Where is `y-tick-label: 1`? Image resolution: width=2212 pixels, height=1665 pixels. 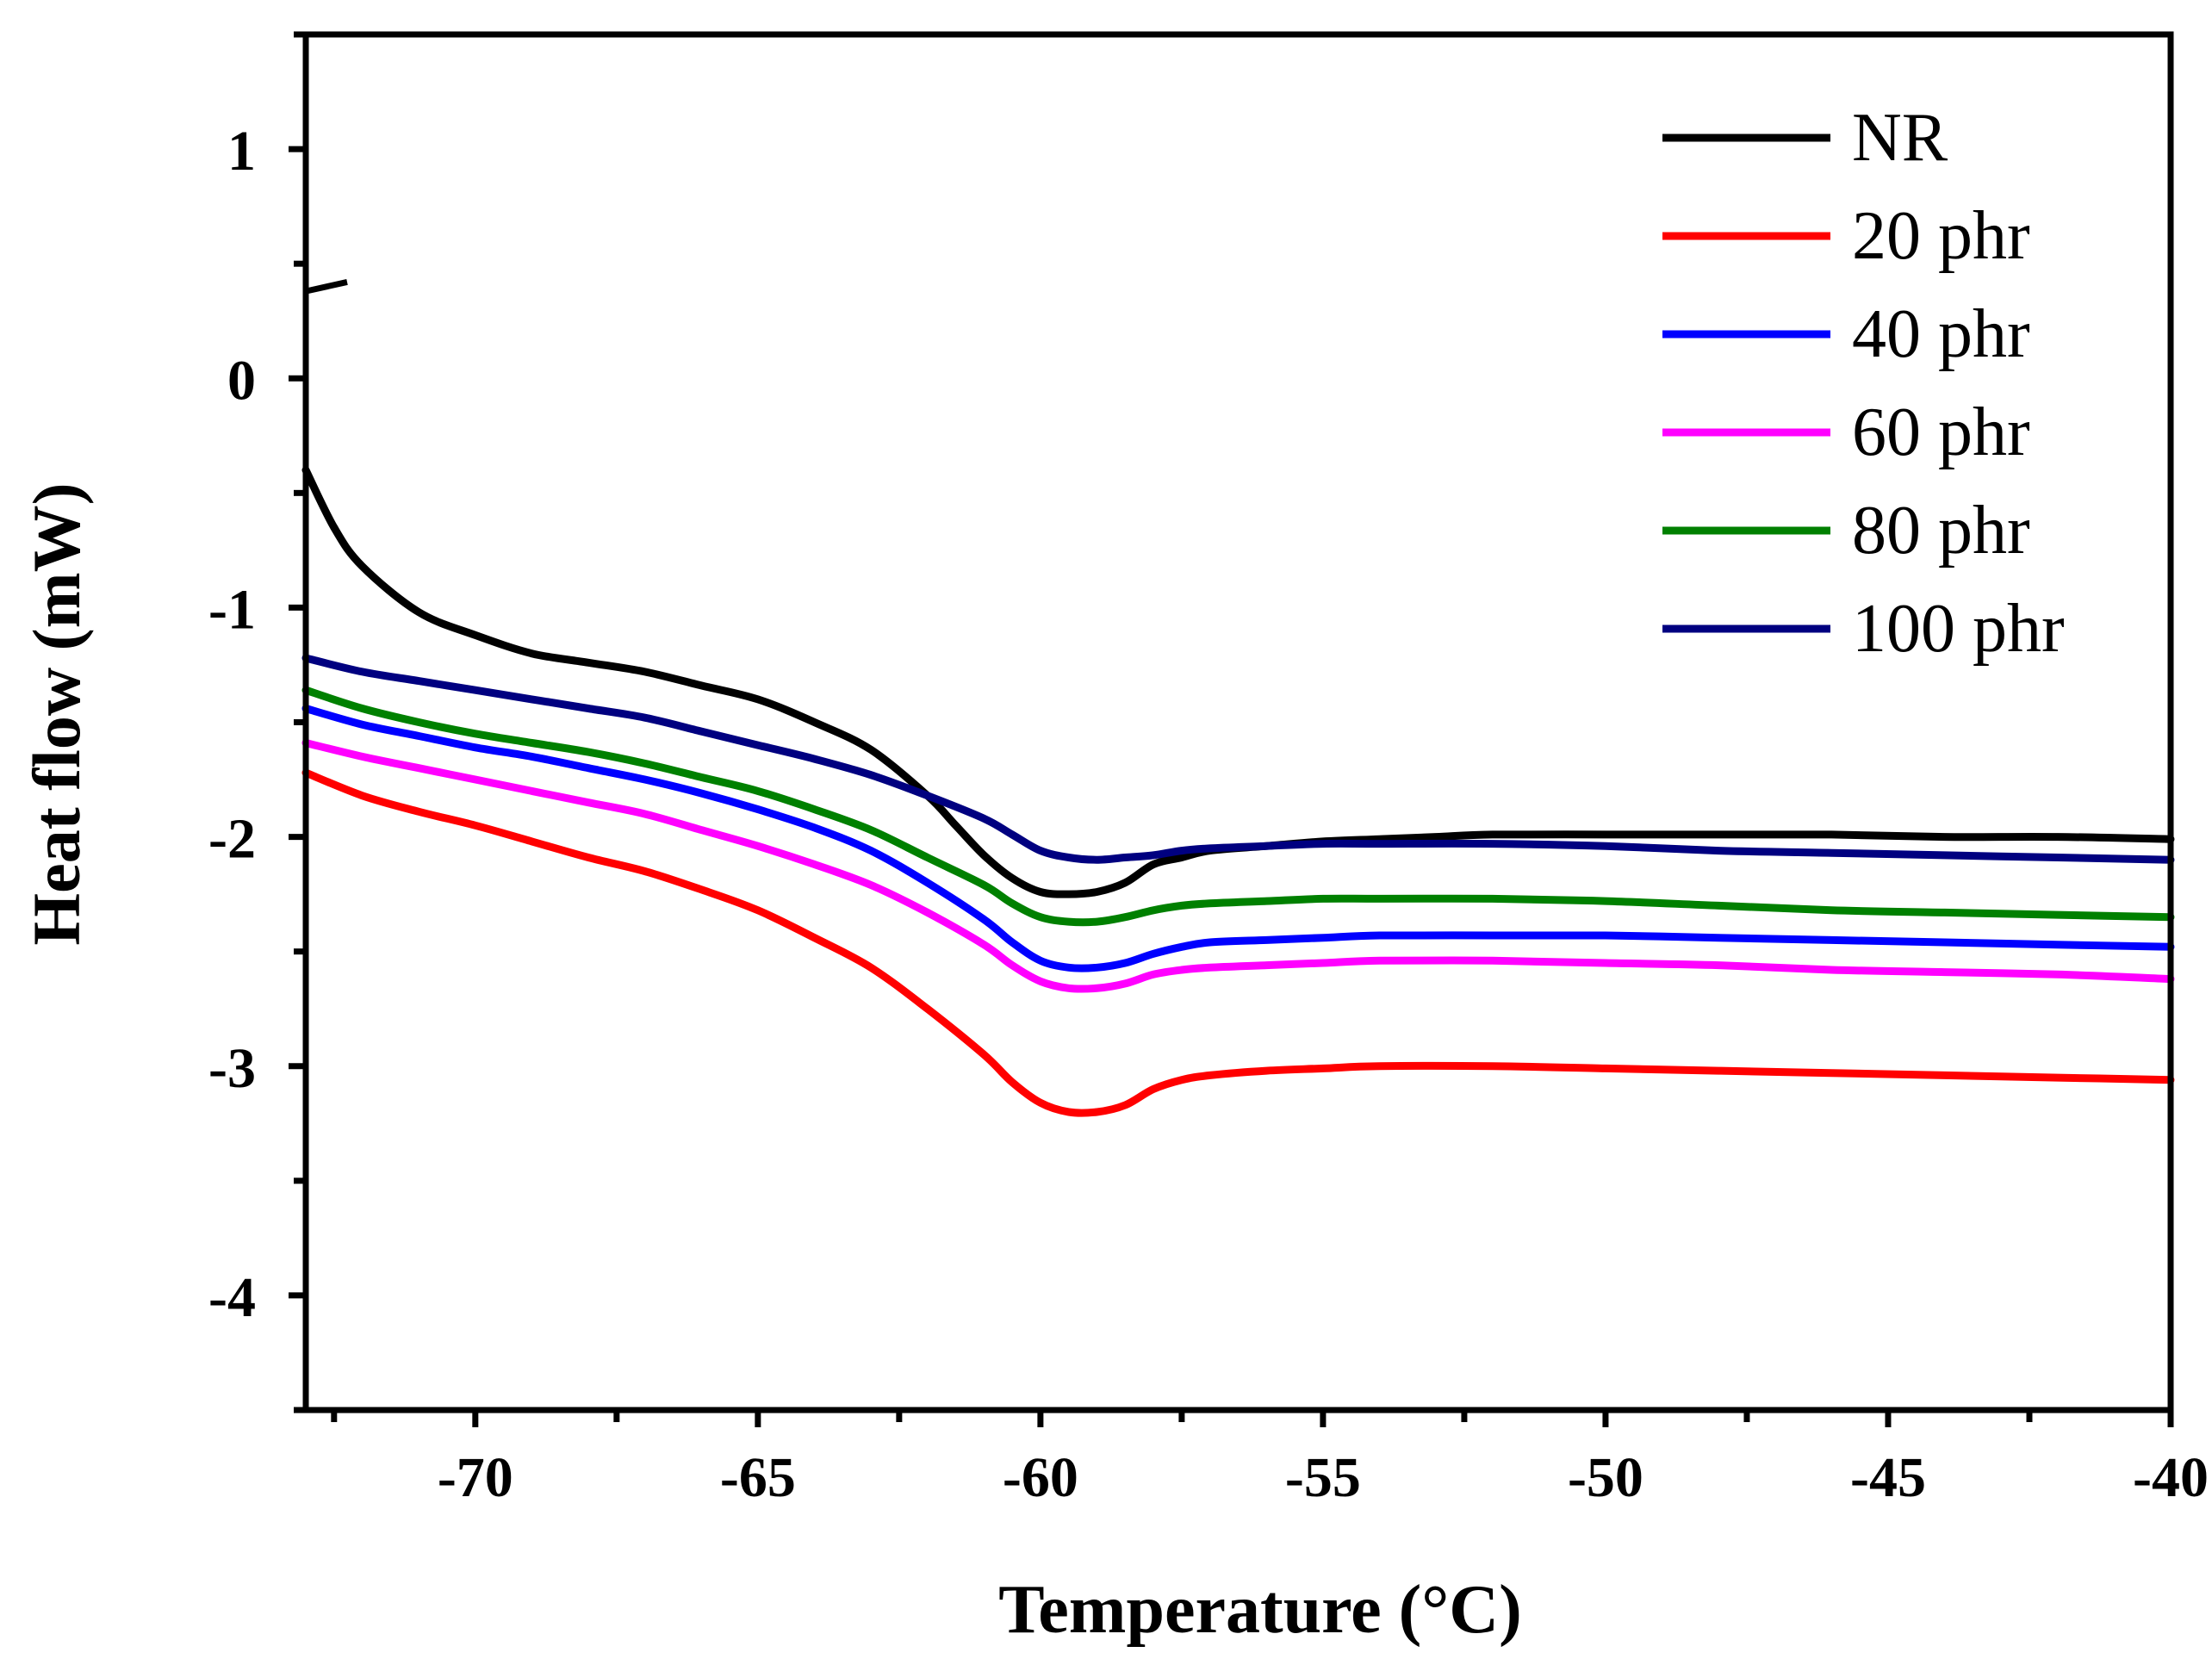 y-tick-label: 1 is located at coordinates (241, 152).